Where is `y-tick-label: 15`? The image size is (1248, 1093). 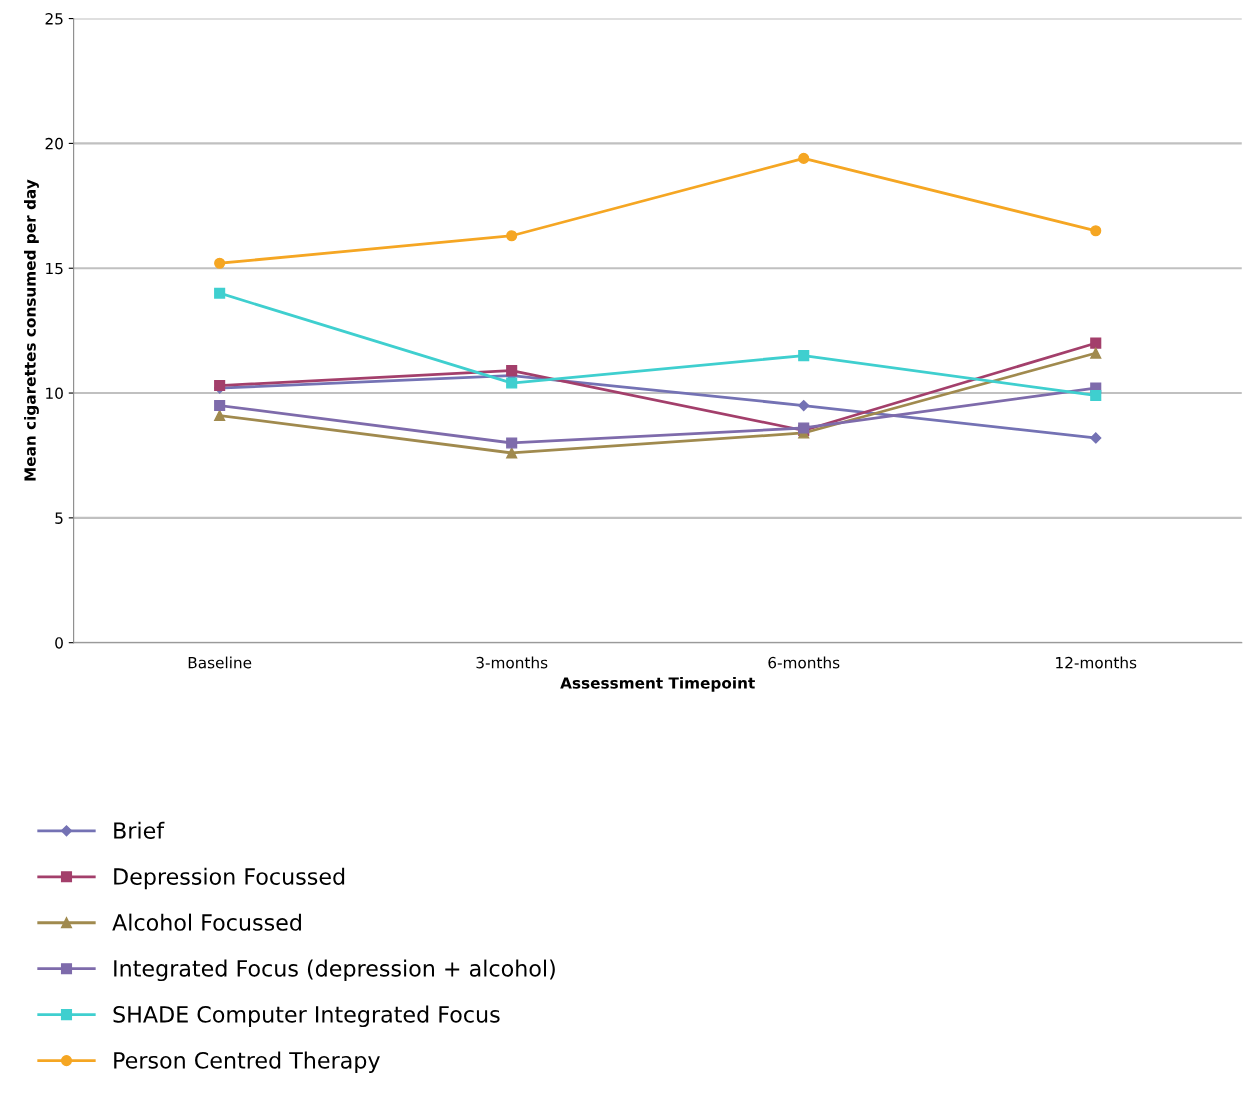 y-tick-label: 15 is located at coordinates (54, 268).